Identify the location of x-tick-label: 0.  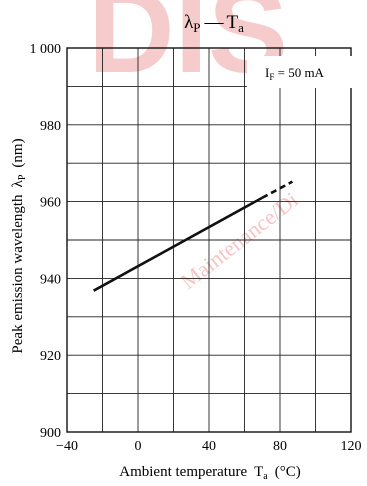
(138, 446).